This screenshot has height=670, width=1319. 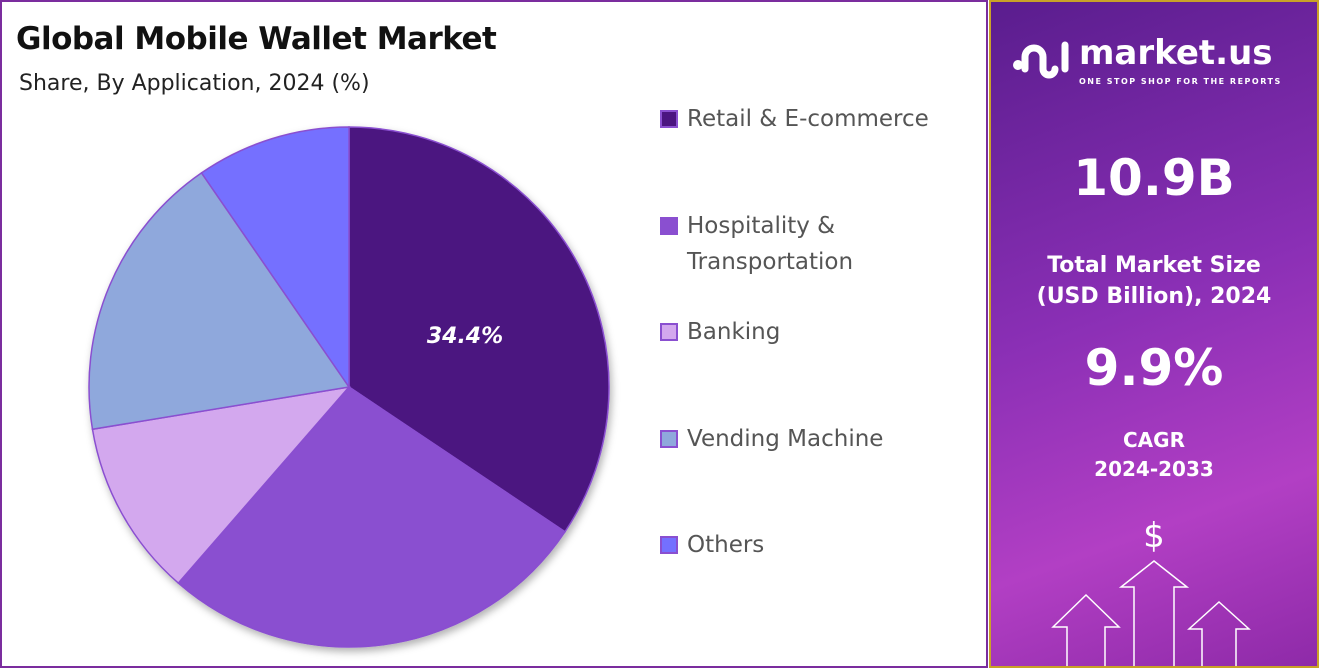 I want to click on legend-label: Banking, so click(x=734, y=332).